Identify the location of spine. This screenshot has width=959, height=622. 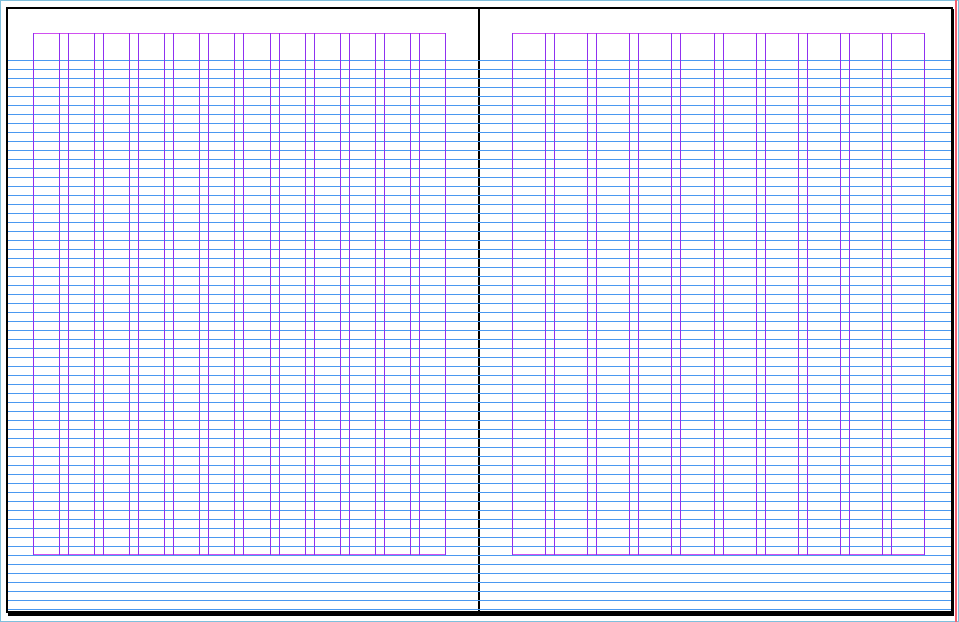
(479, 310).